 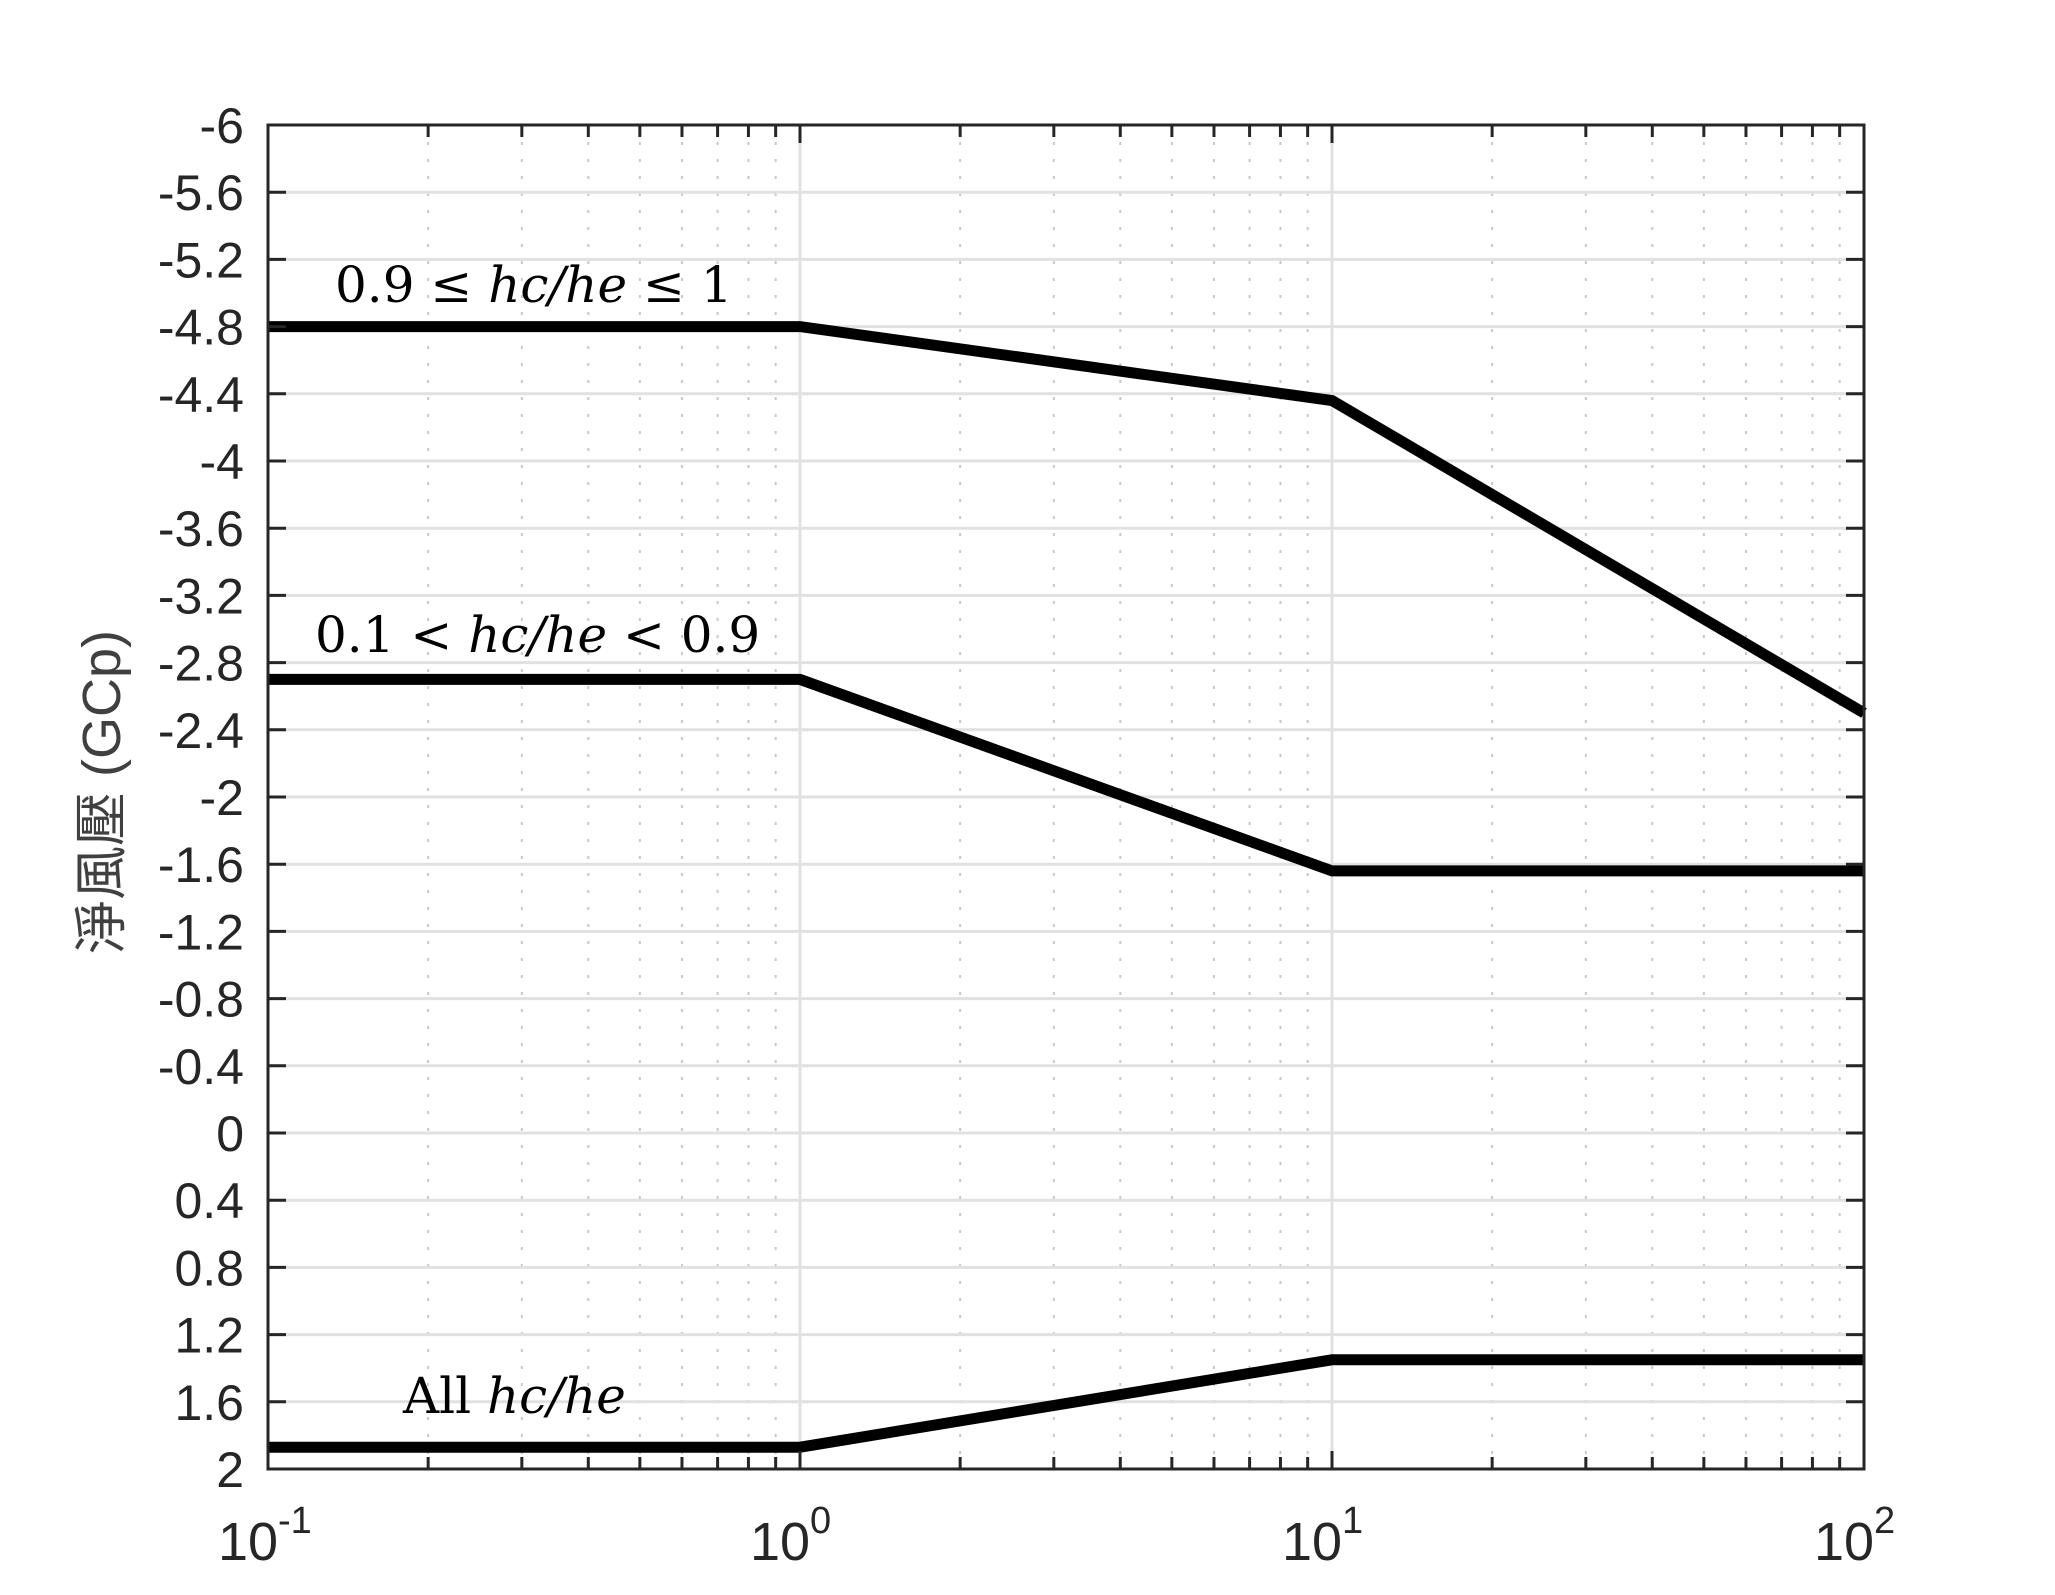 I want to click on y-tick-label: 1.6, so click(x=209, y=1403).